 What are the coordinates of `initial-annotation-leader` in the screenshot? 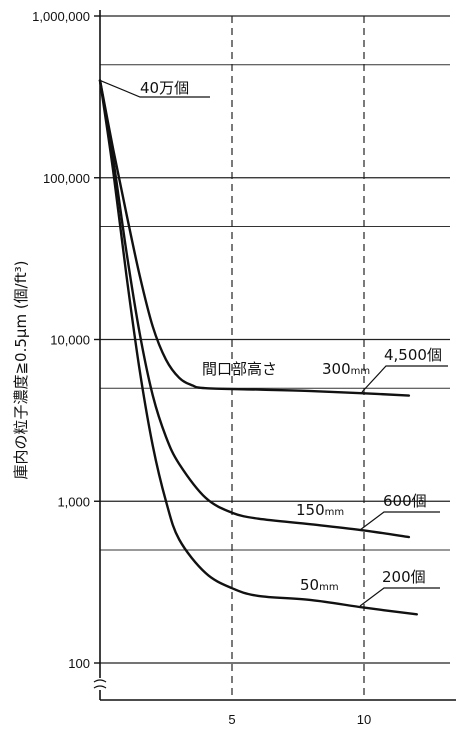 It's located at (154, 88).